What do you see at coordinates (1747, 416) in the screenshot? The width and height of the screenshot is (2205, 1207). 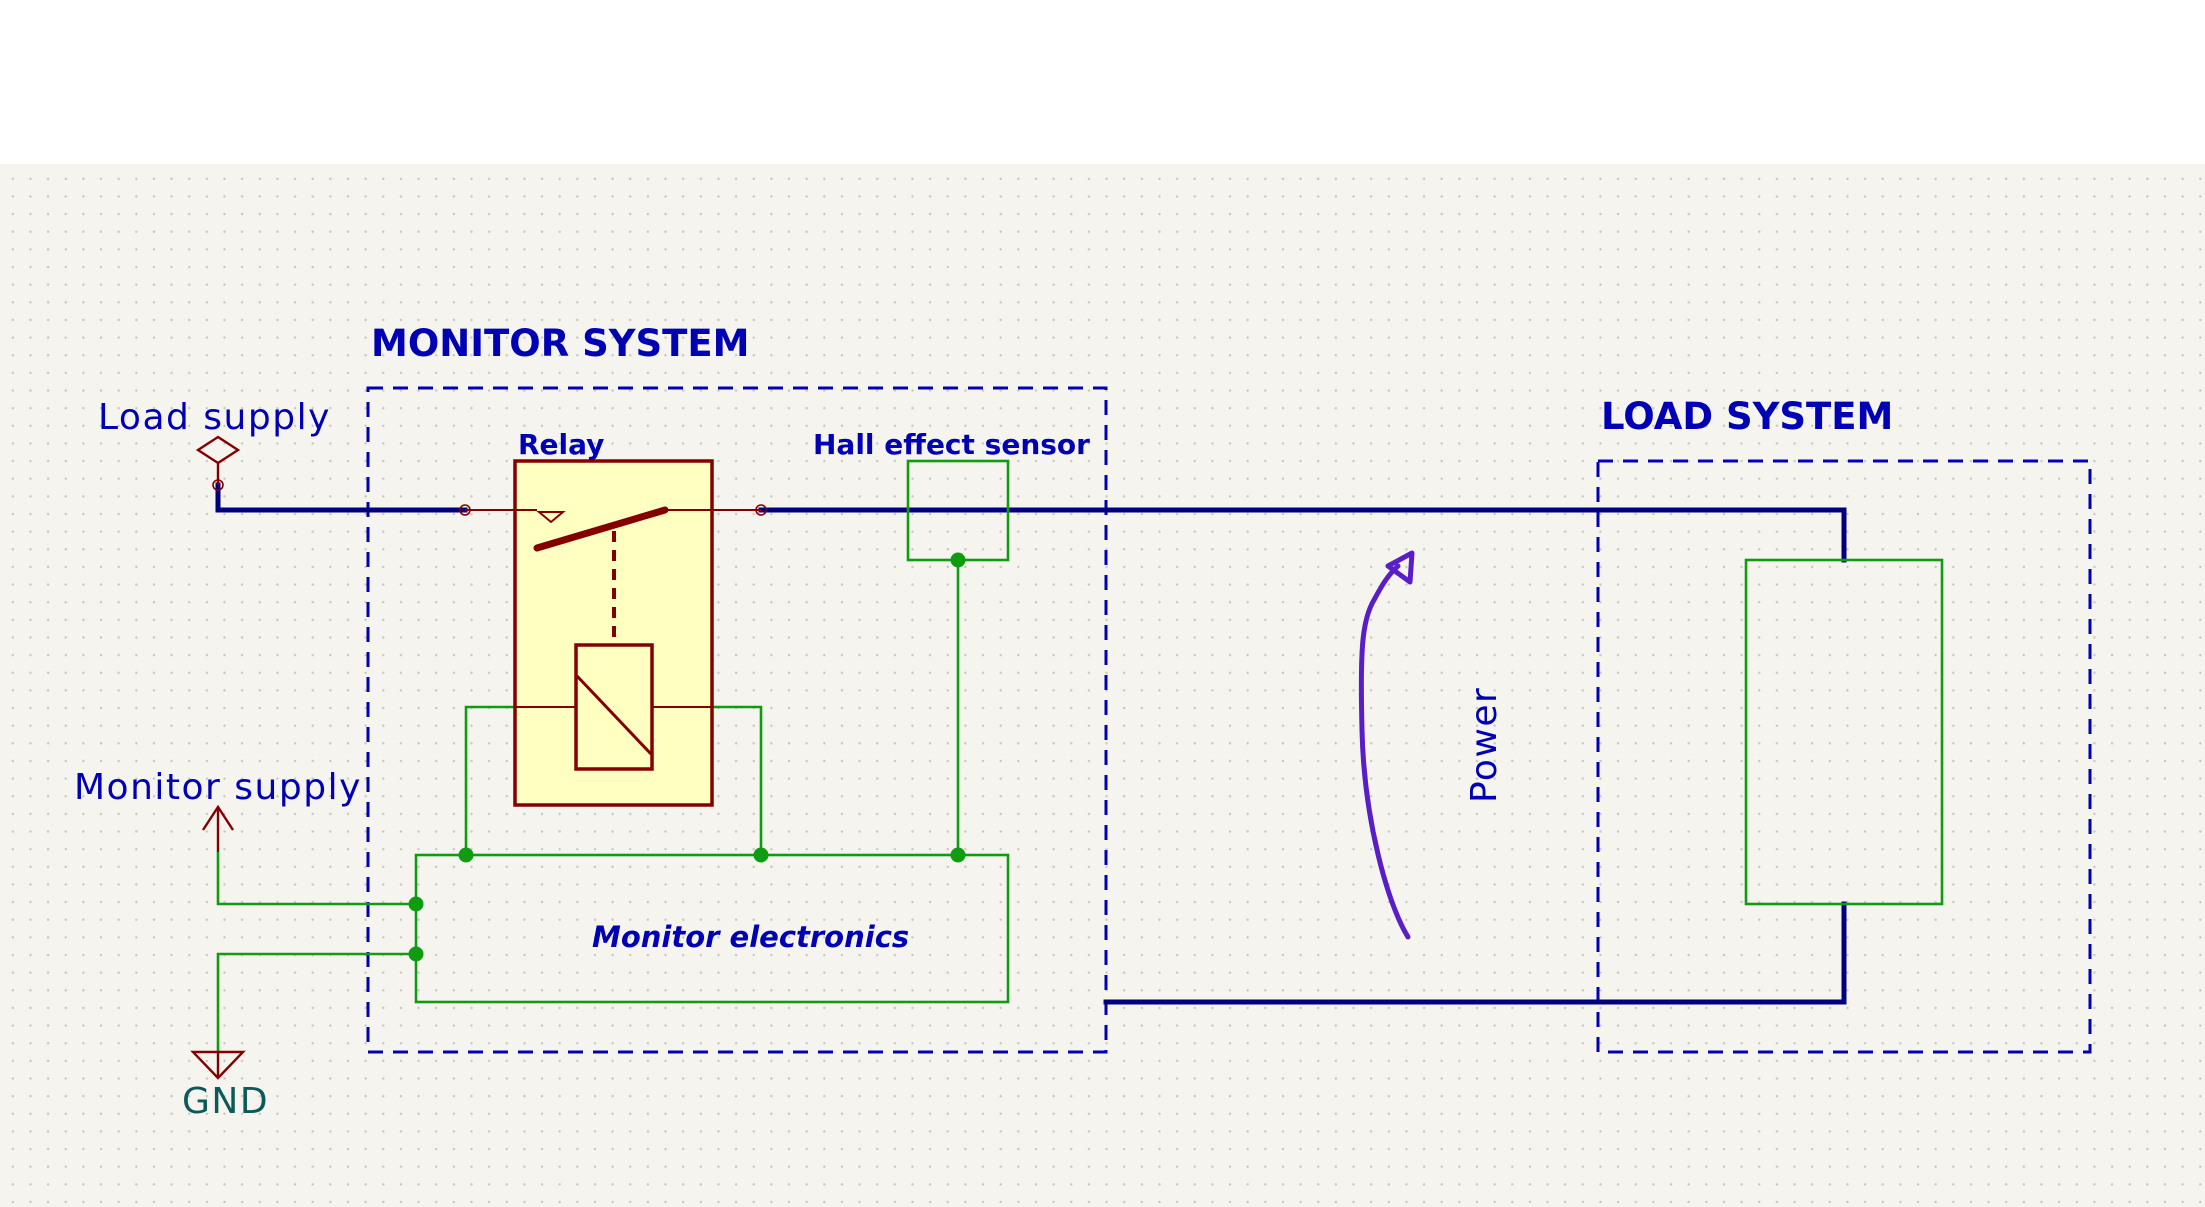 I see `load-system-title: LOAD SYSTEM` at bounding box center [1747, 416].